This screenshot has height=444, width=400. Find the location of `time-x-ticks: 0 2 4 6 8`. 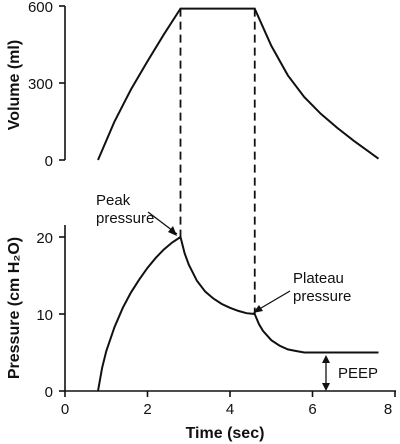

time-x-ticks: 0 2 4 6 8 is located at coordinates (228, 404).